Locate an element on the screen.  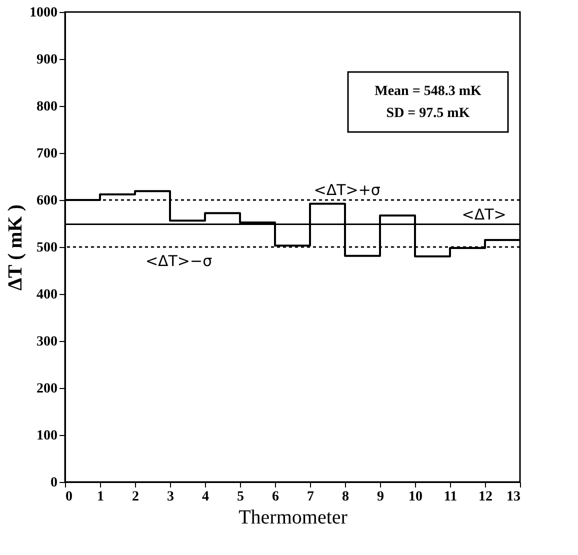
y-tick-label: 100 is located at coordinates (47, 436).